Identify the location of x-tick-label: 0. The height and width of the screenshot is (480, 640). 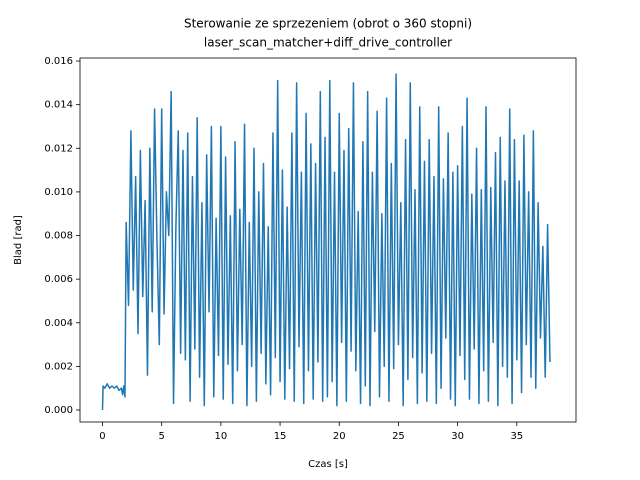
(102, 436).